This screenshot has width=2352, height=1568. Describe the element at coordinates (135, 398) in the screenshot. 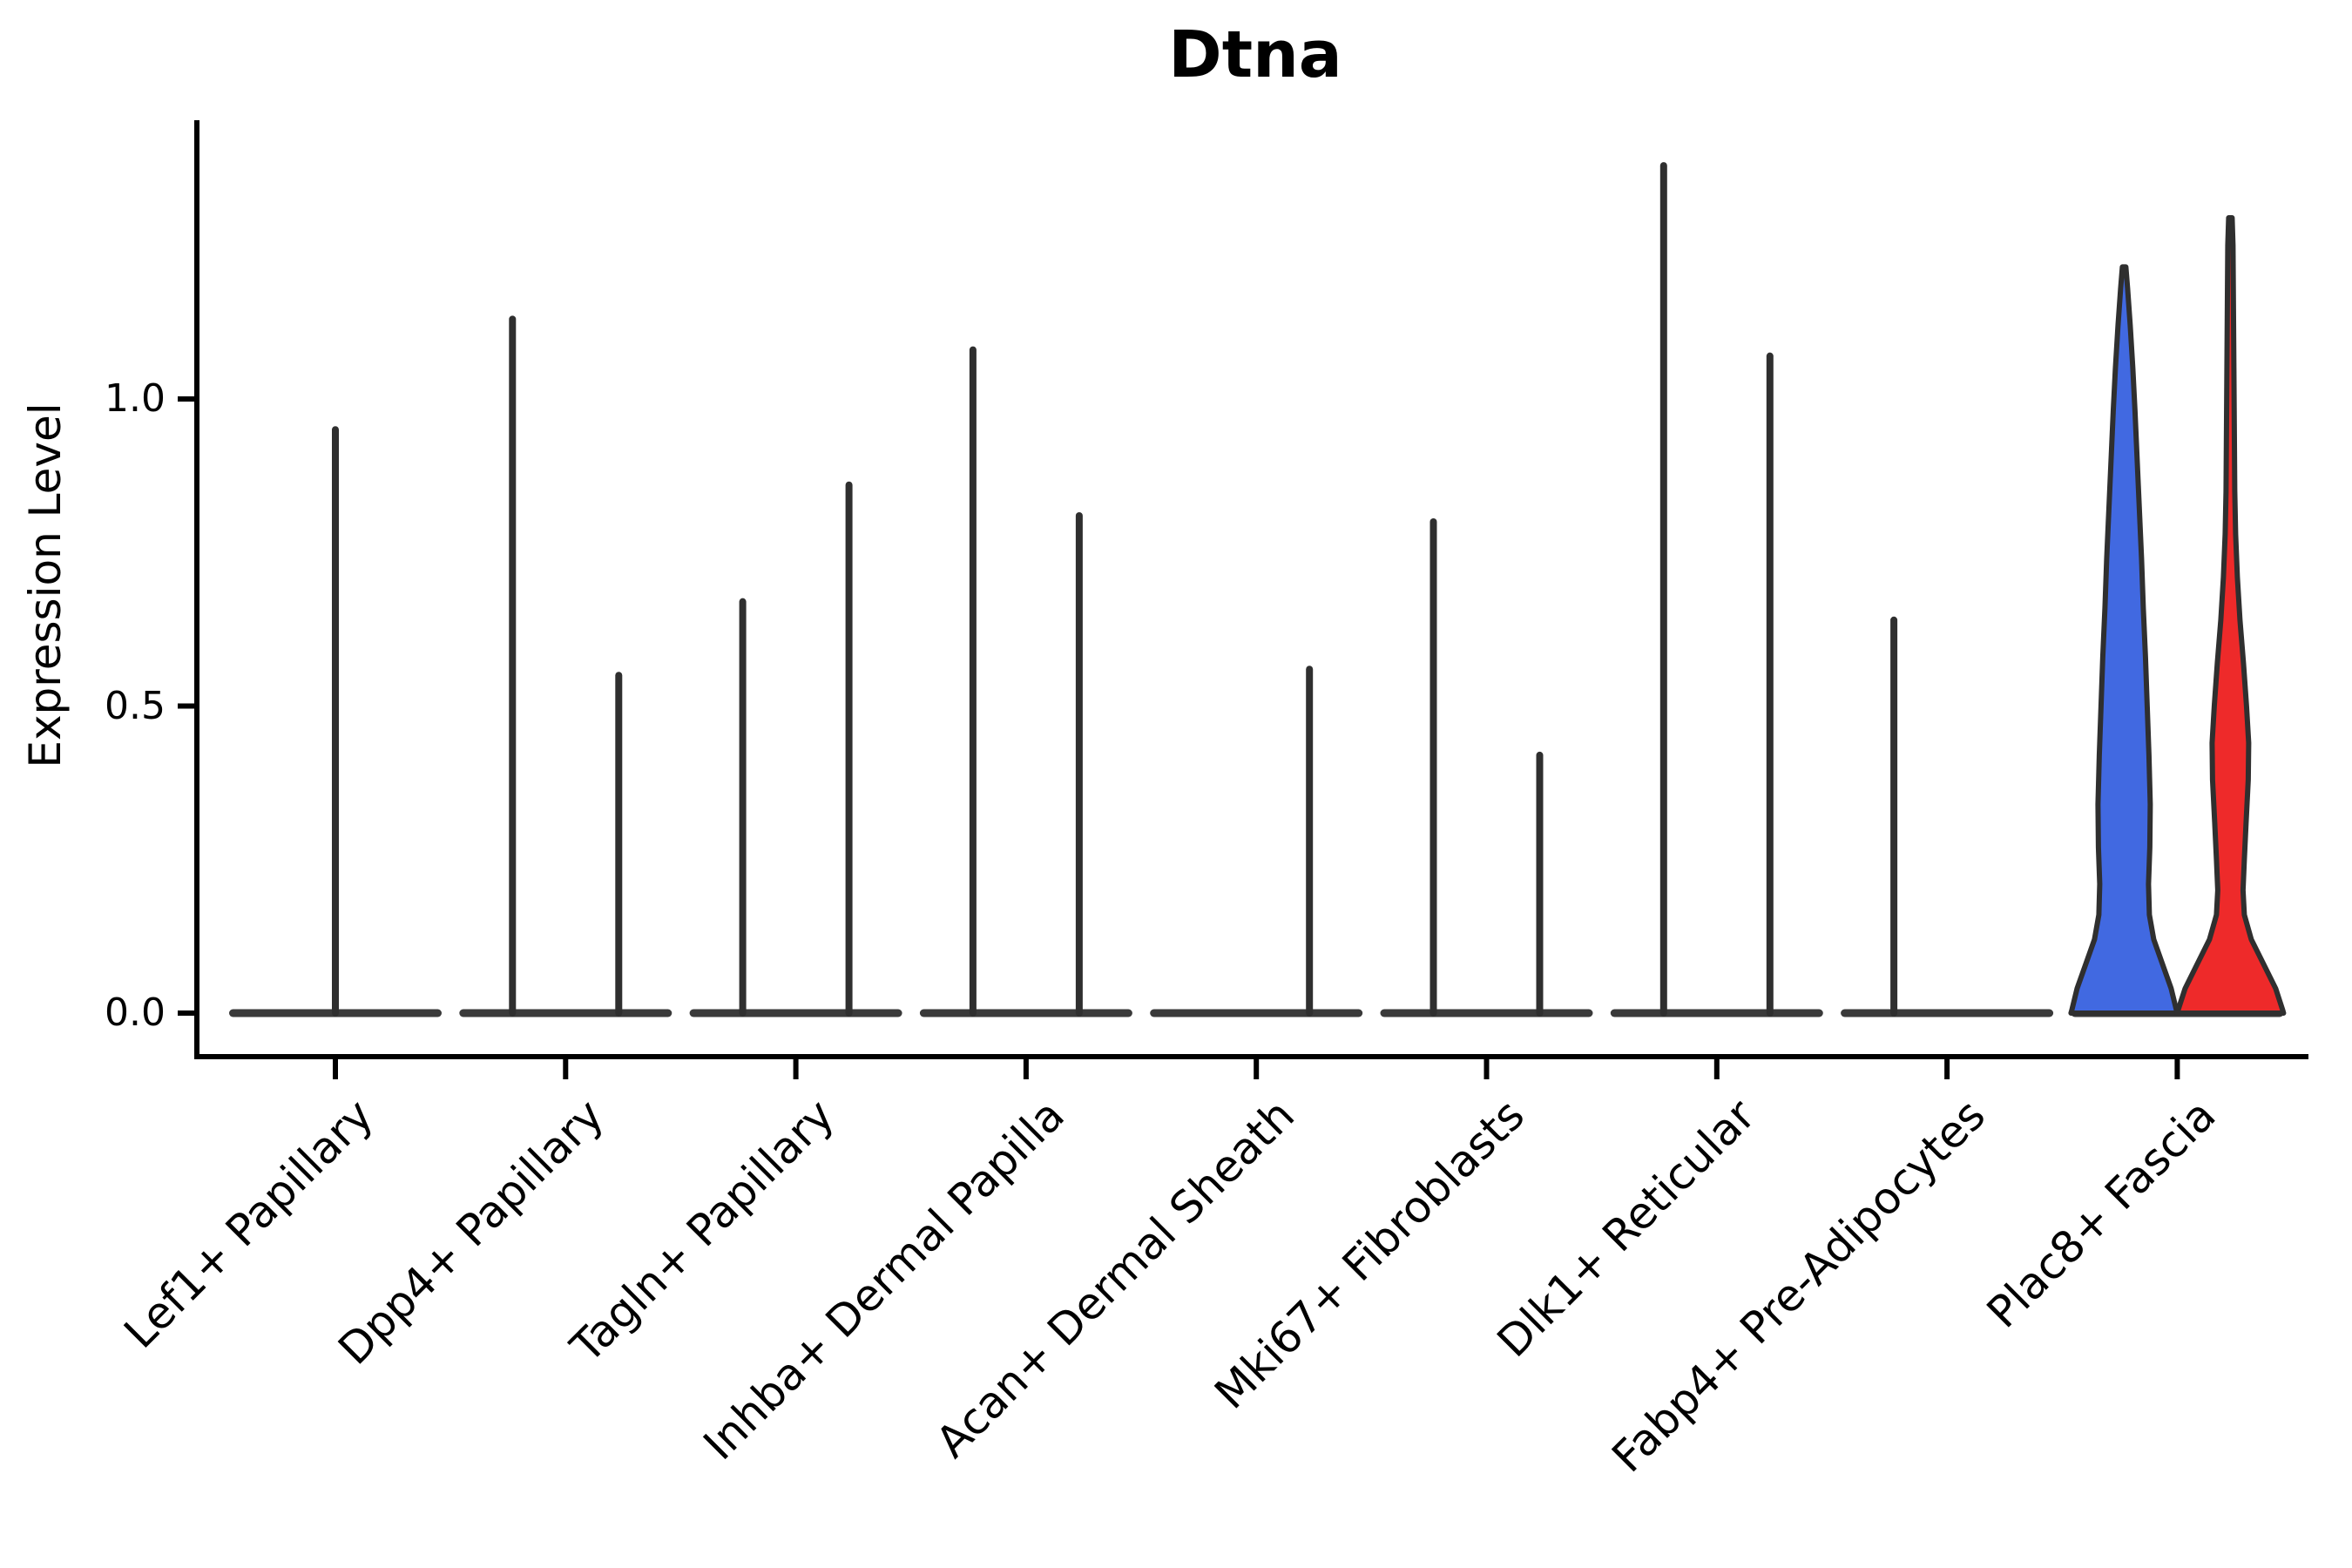

I see `y-tick-label: 1.0` at that location.